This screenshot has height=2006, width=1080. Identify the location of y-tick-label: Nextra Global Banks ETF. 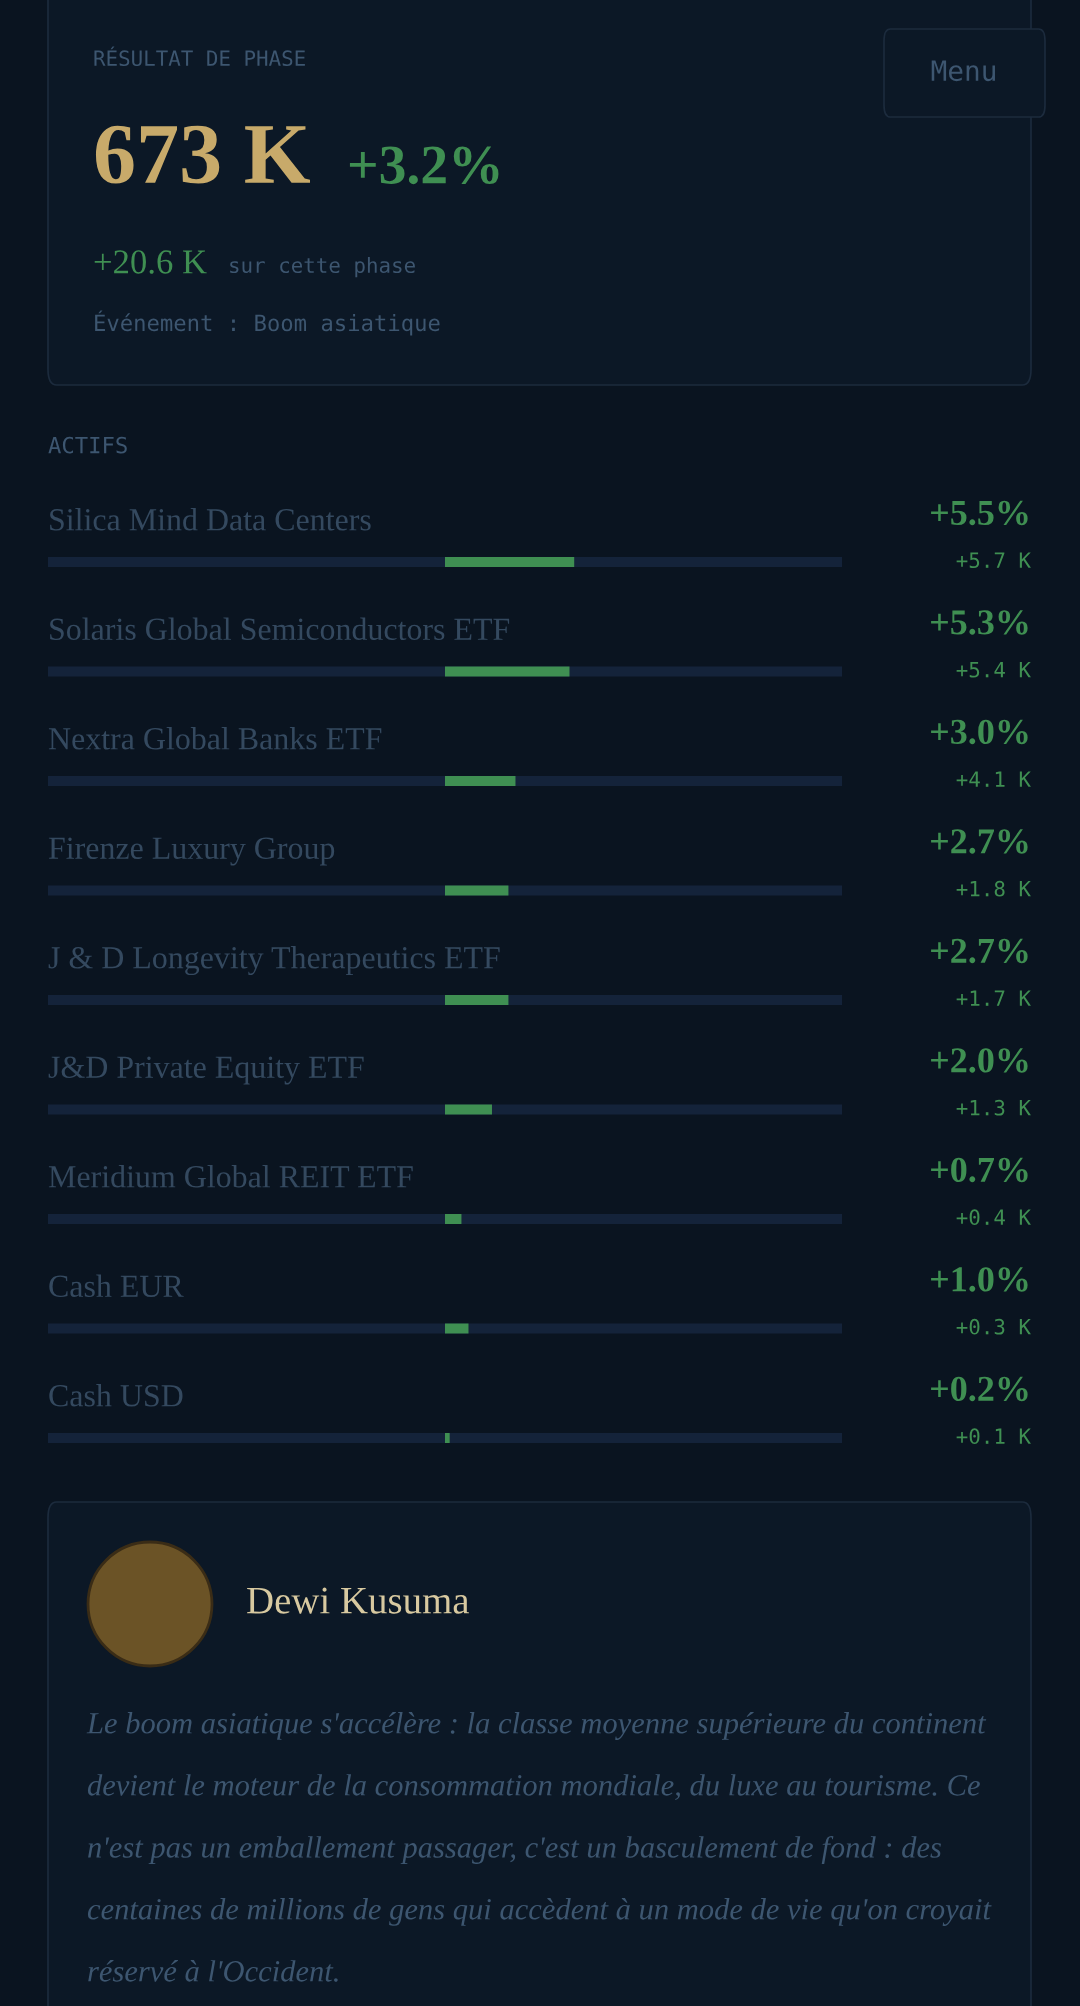
(215, 738).